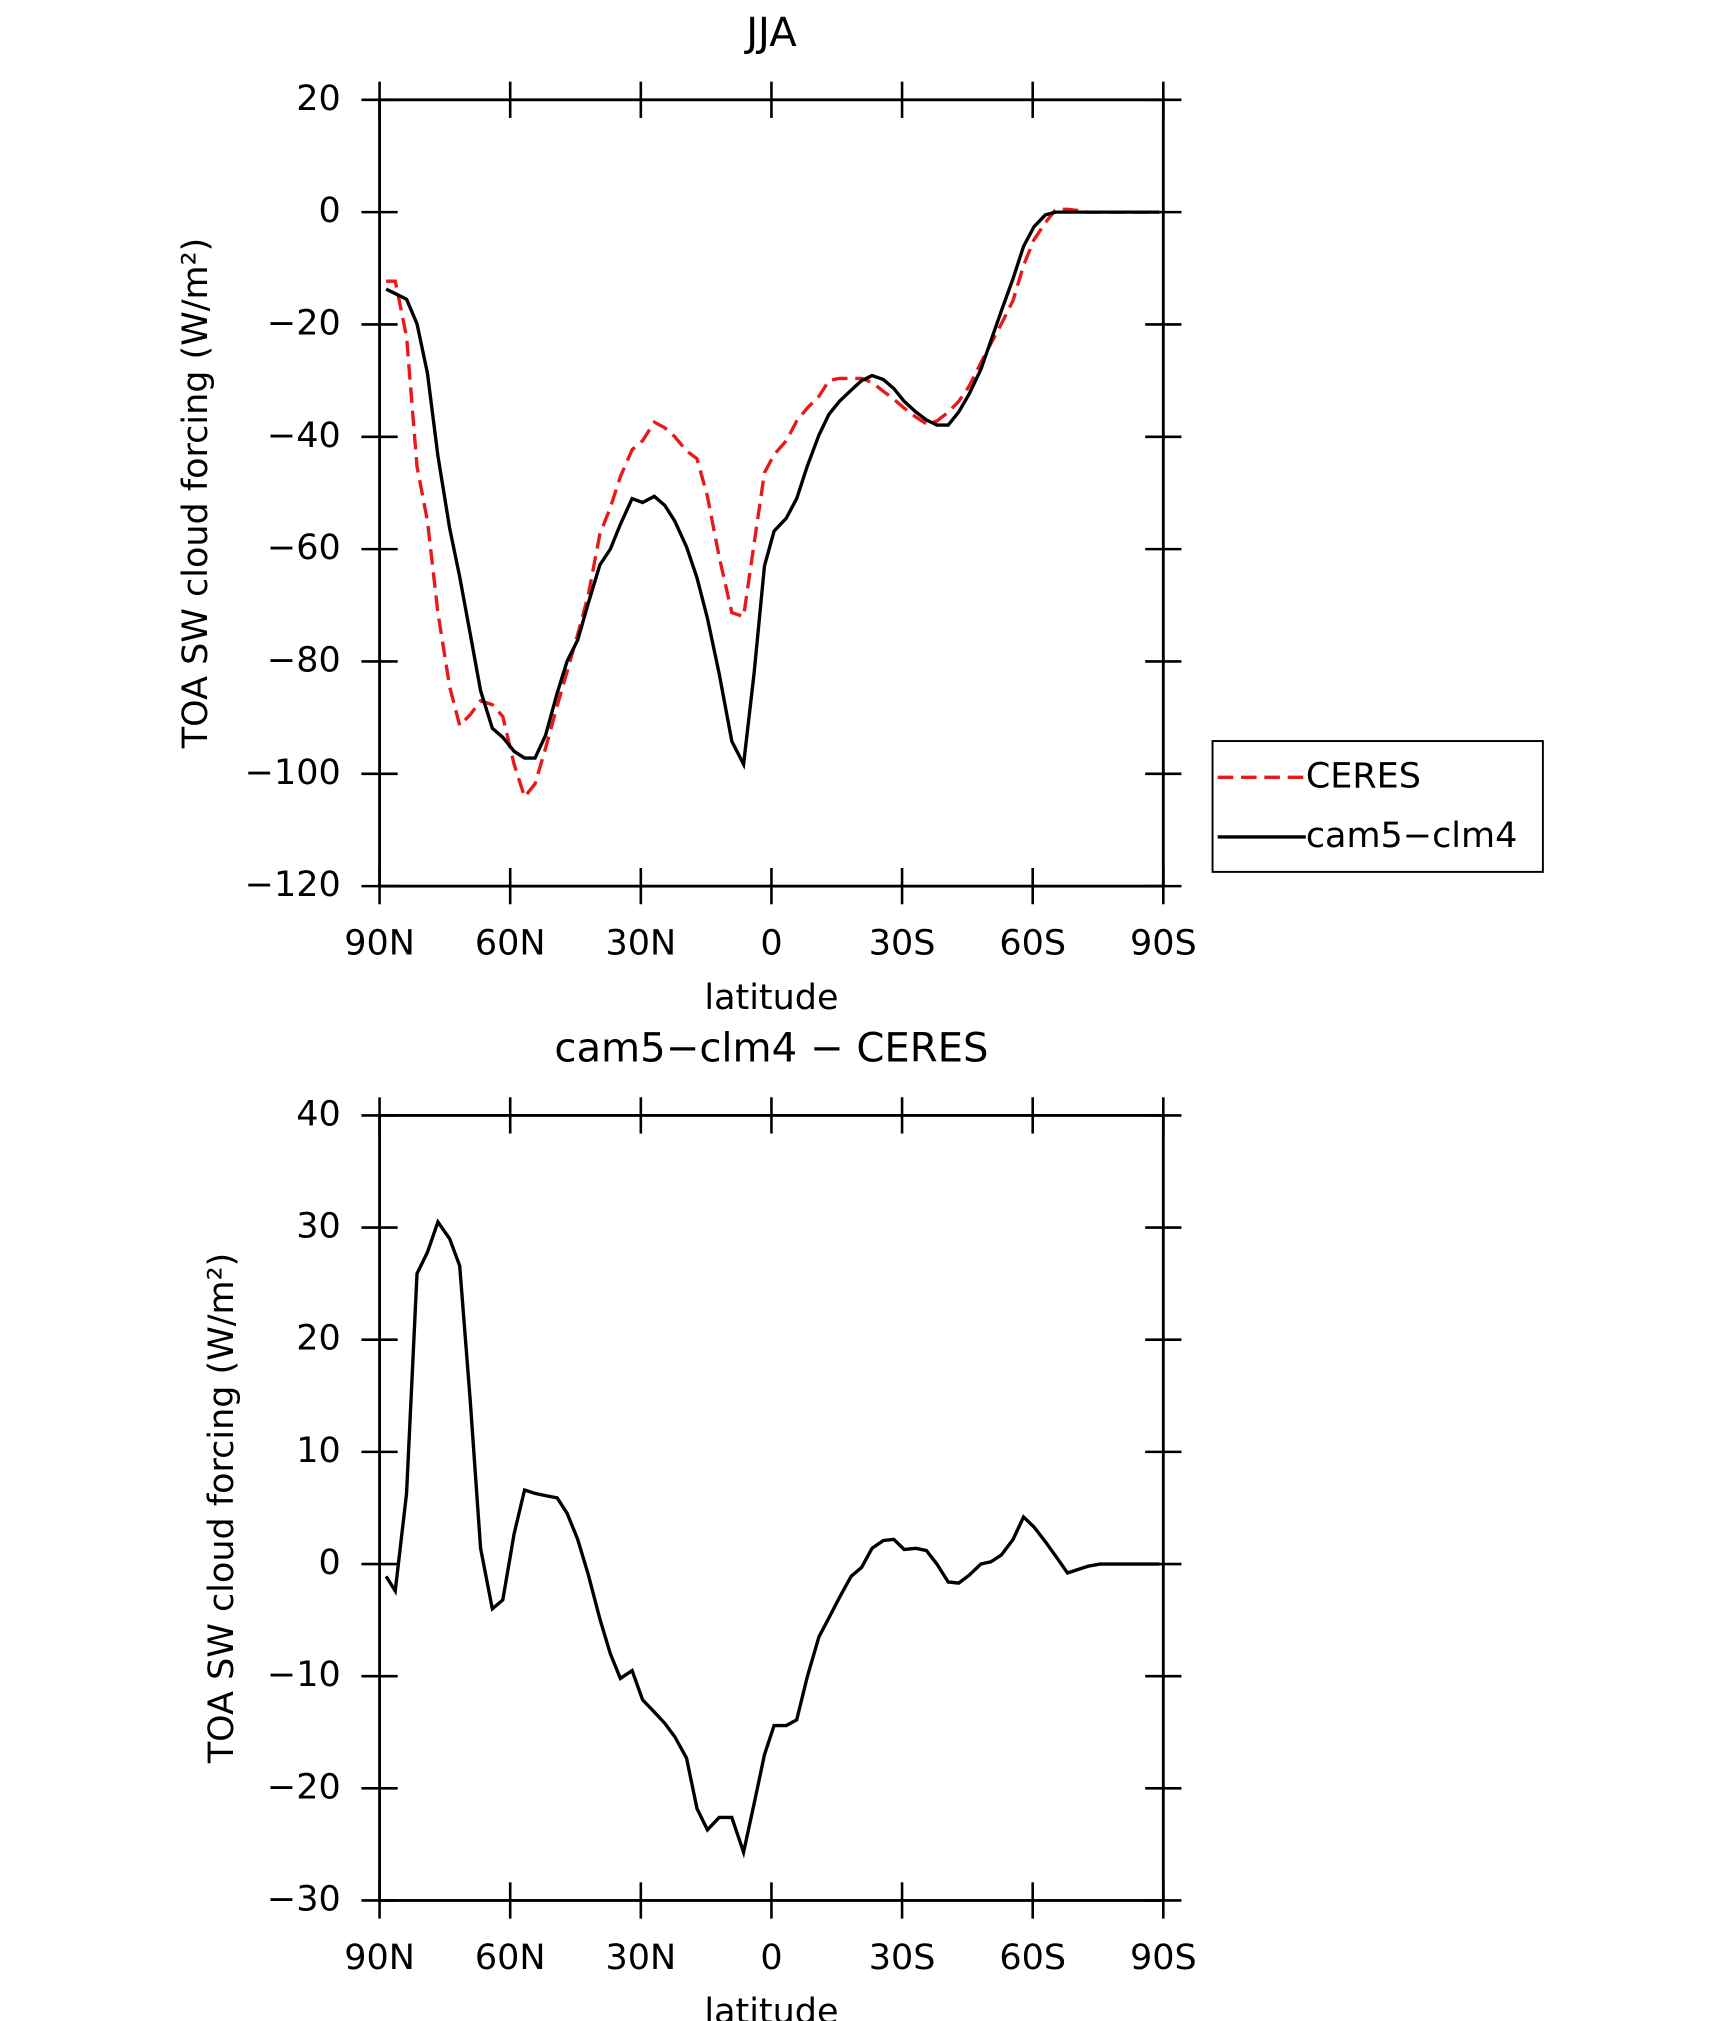 The image size is (1710, 2021). I want to click on y-tick-label: −120, so click(293, 885).